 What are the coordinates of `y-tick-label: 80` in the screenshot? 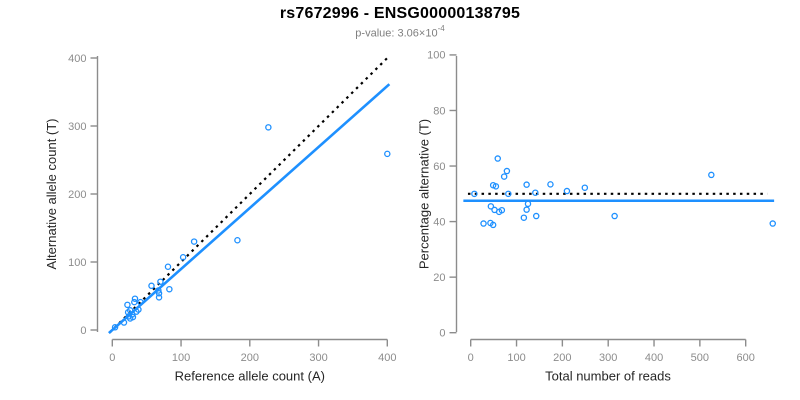 It's located at (439, 111).